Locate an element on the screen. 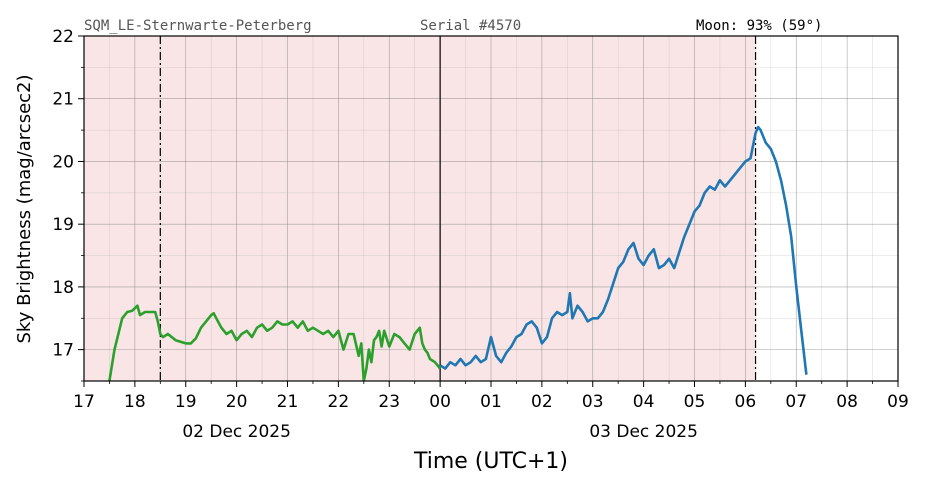 The width and height of the screenshot is (926, 488). y-tick-label: 21 is located at coordinates (63, 100).